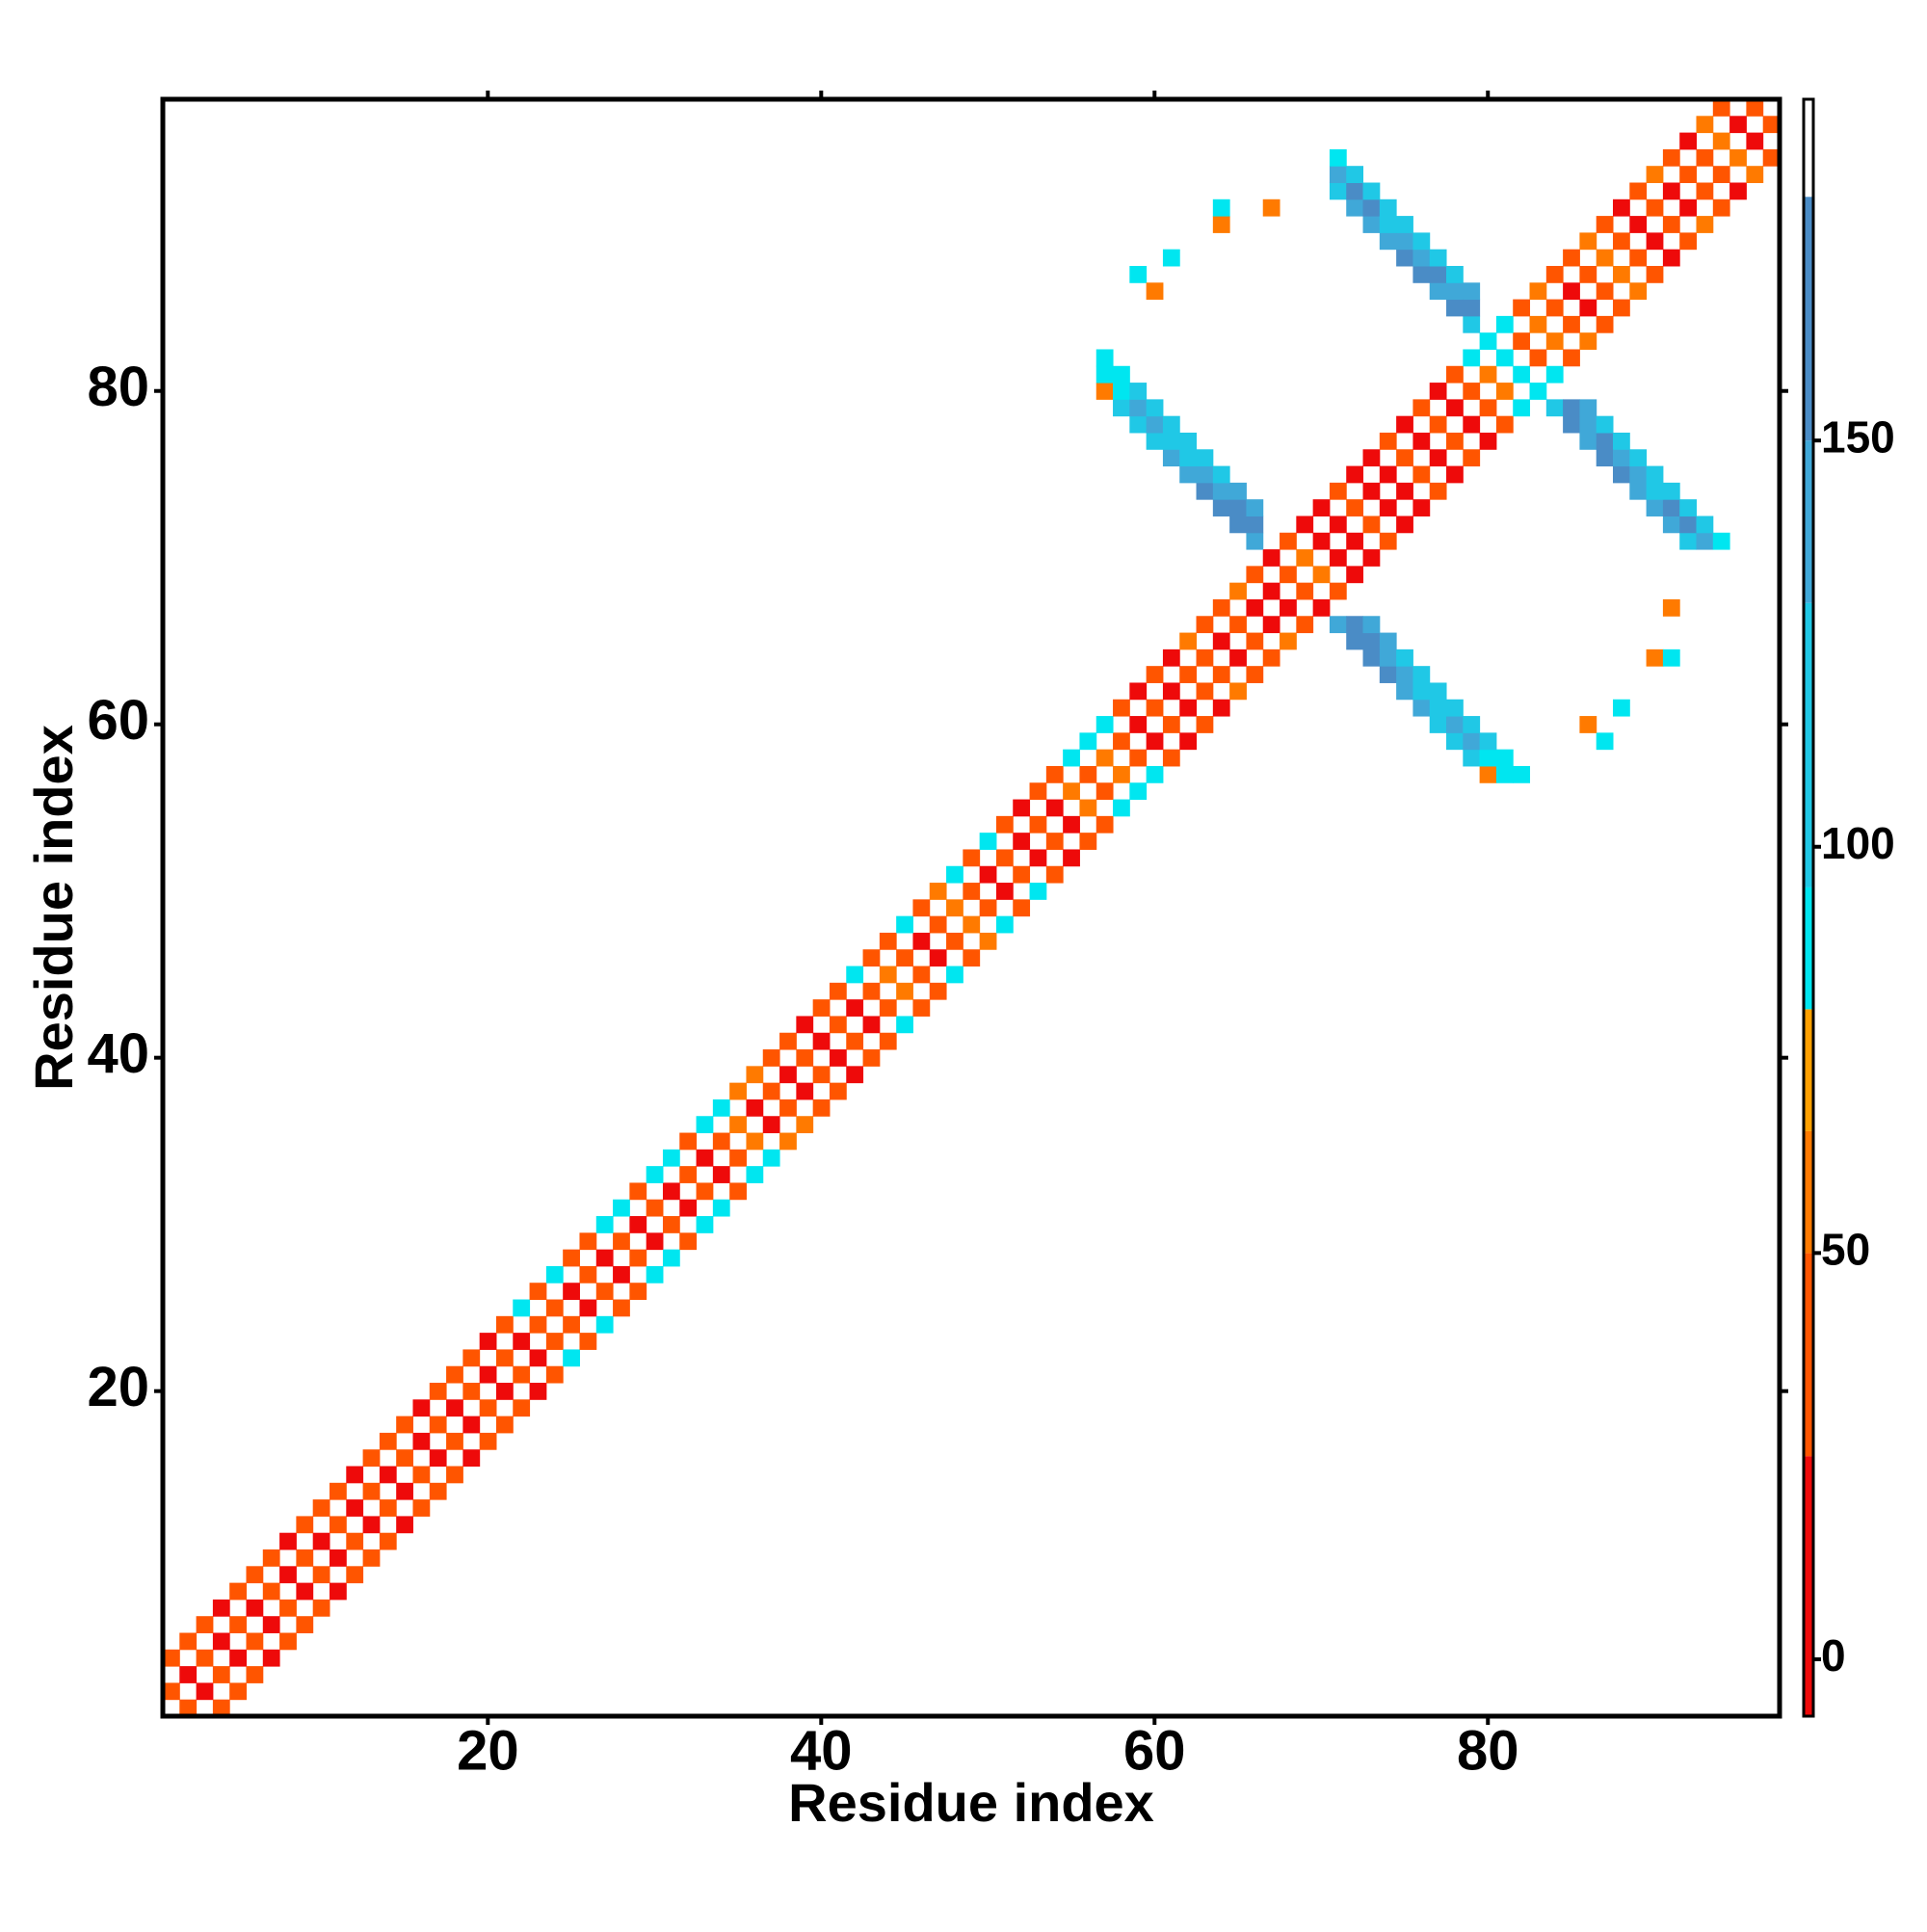  What do you see at coordinates (1809, 744) in the screenshot?
I see `colorbar-band` at bounding box center [1809, 744].